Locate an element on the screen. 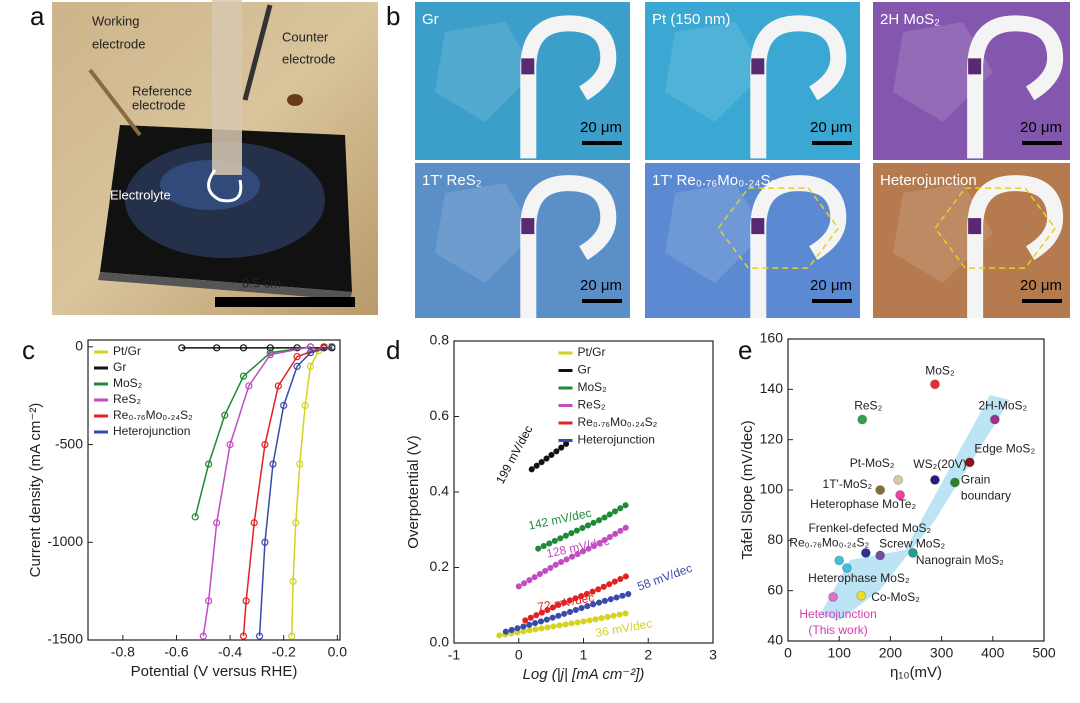 The image size is (1080, 703). micrograph: Heterojunction 20 μm is located at coordinates (971, 241).